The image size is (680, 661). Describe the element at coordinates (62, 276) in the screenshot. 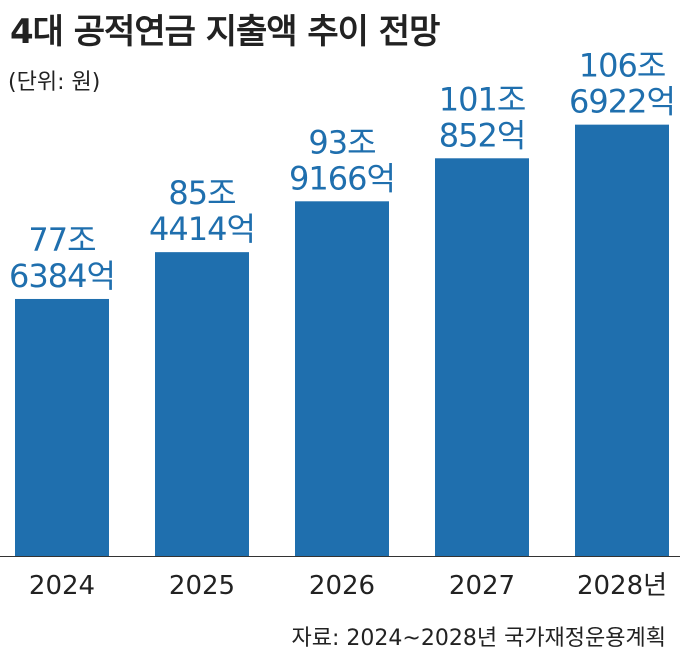

I see `value-label-2024-2: 6384억` at that location.